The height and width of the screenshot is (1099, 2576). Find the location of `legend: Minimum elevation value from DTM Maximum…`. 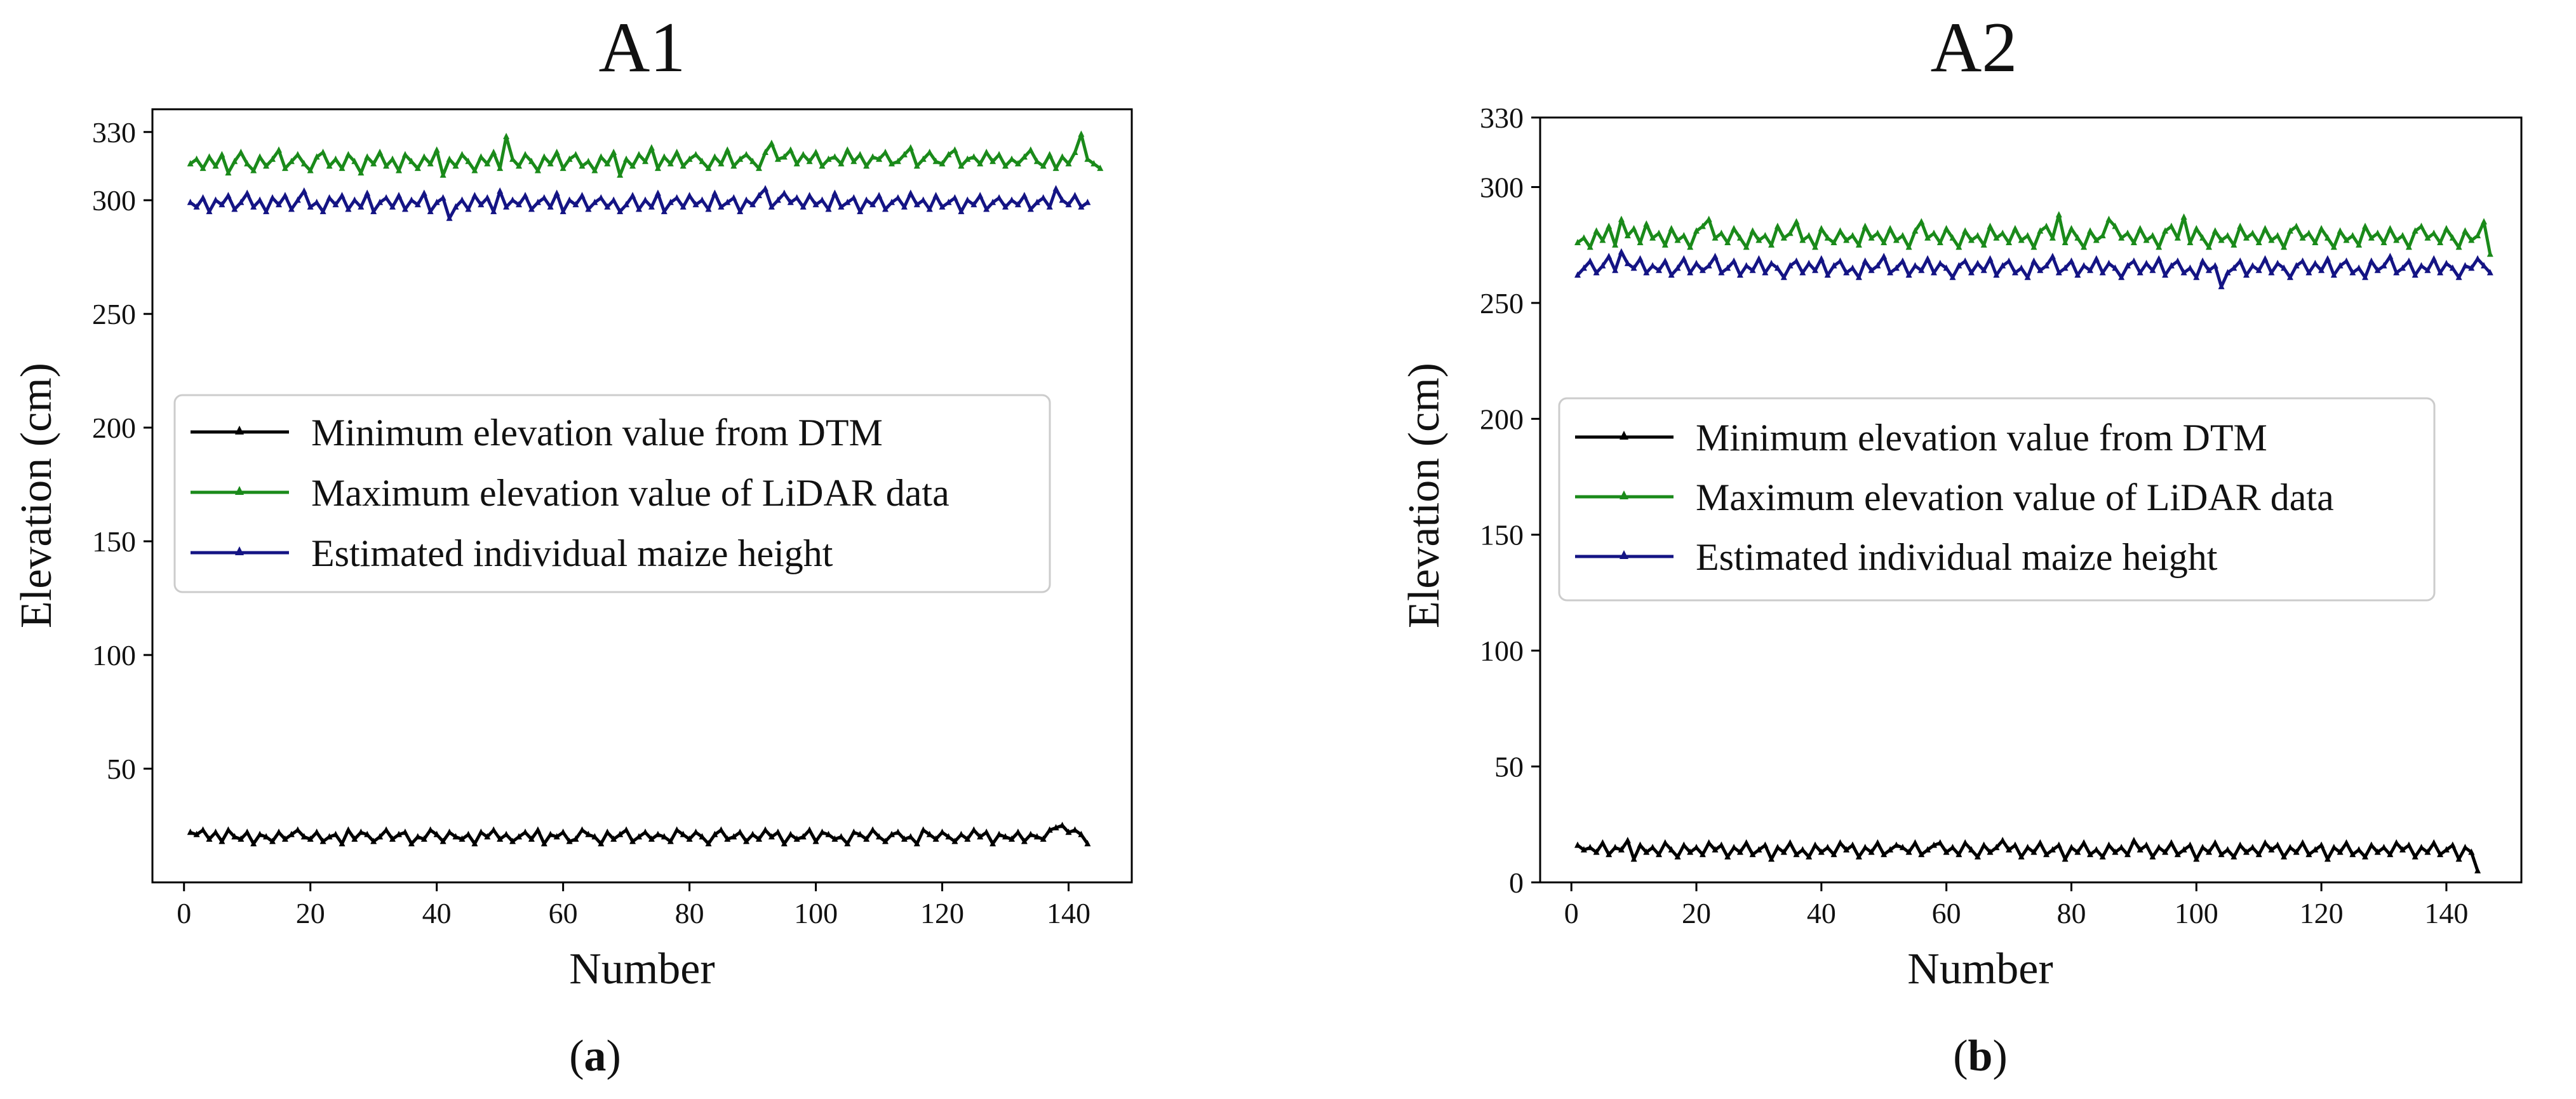

legend: Minimum elevation value from DTM Maximum… is located at coordinates (1997, 499).